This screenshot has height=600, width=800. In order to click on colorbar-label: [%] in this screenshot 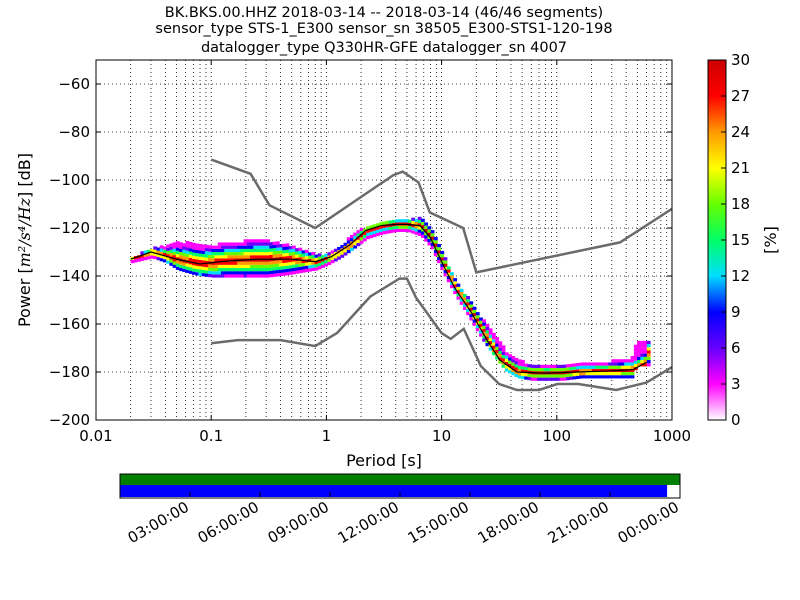, I will do `click(770, 240)`.